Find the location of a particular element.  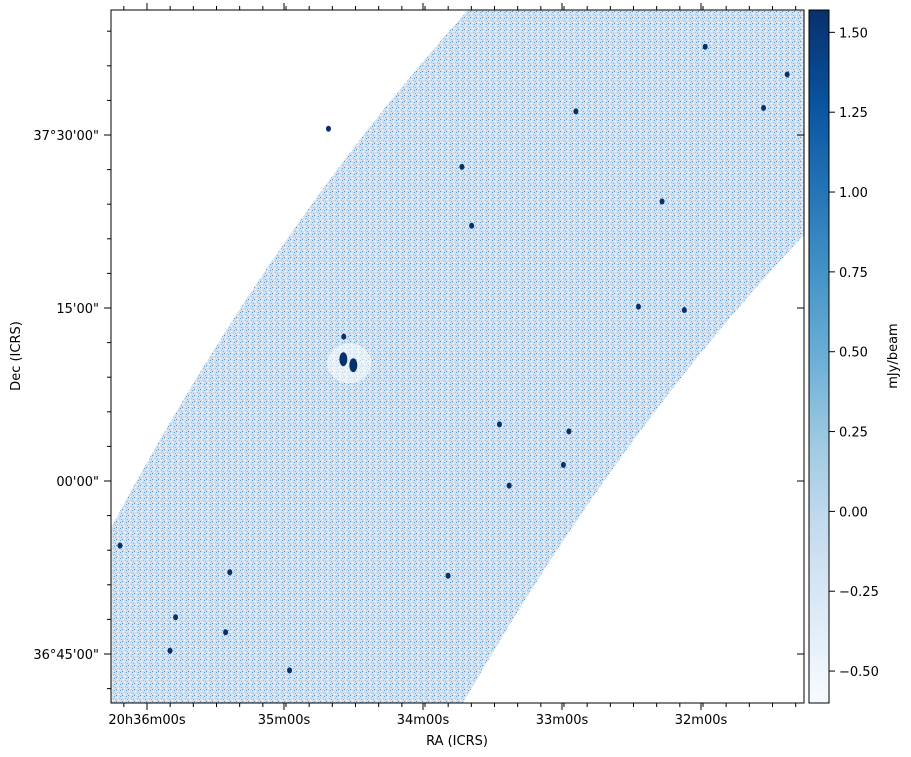

source-halo is located at coordinates (349, 363).